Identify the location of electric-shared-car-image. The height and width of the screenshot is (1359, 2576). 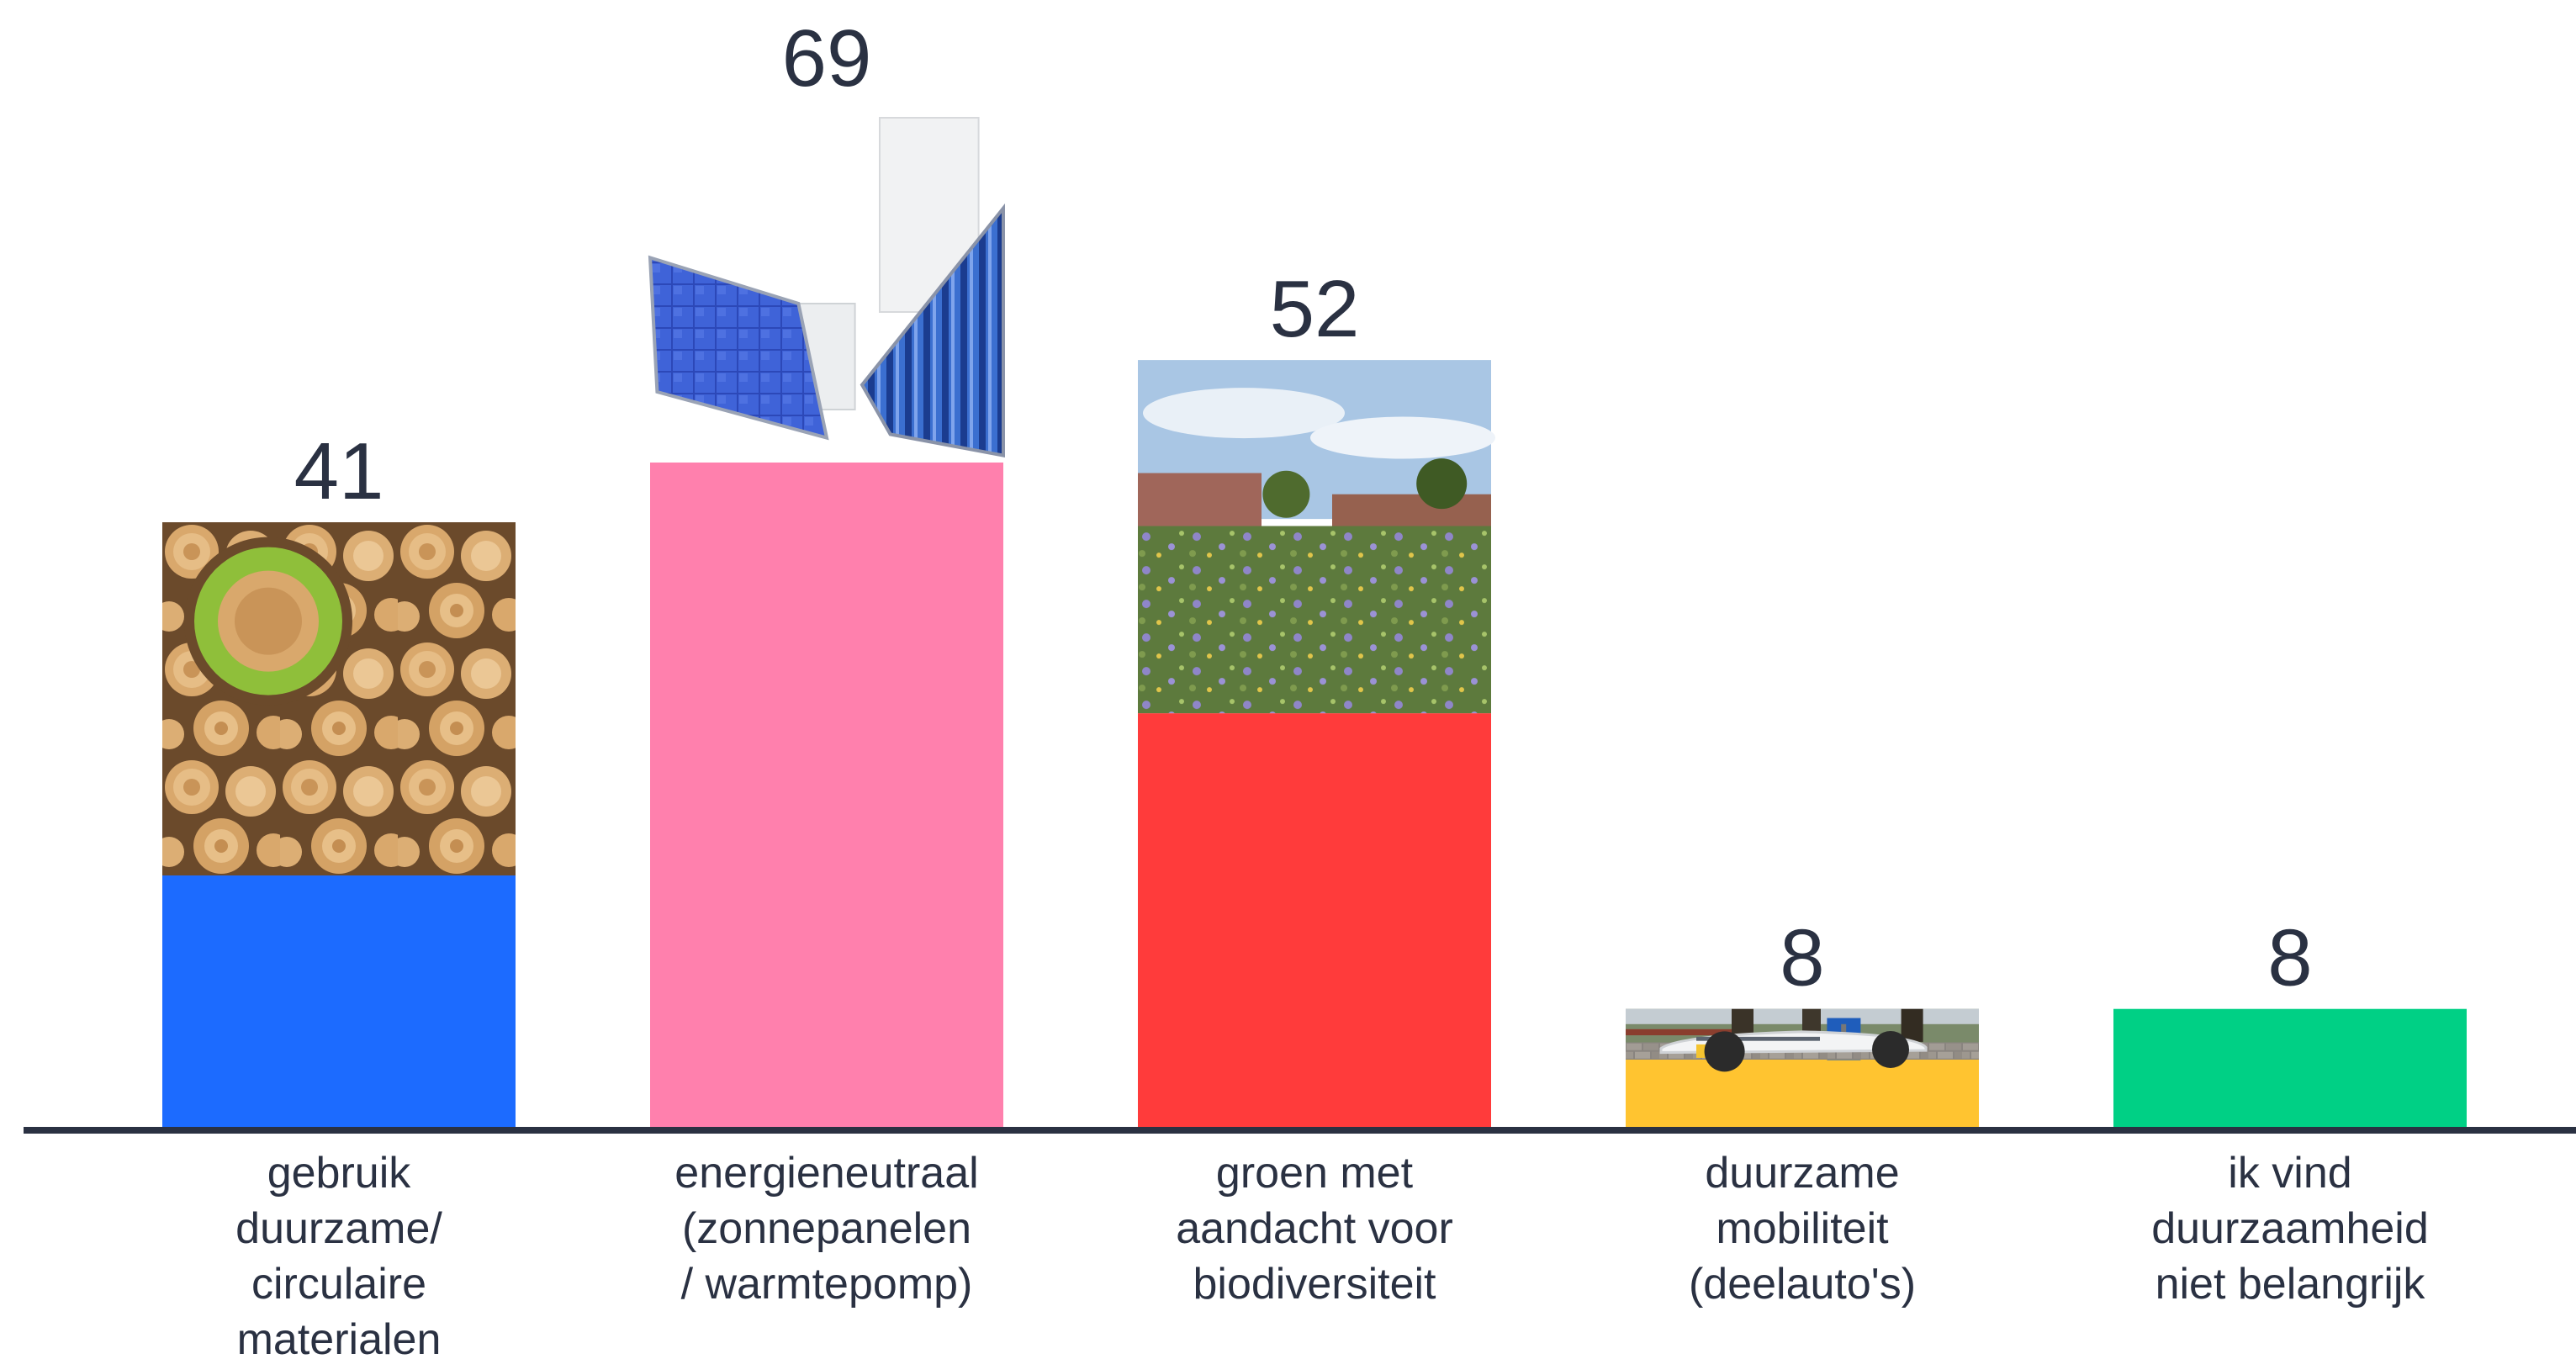
(1802, 1040).